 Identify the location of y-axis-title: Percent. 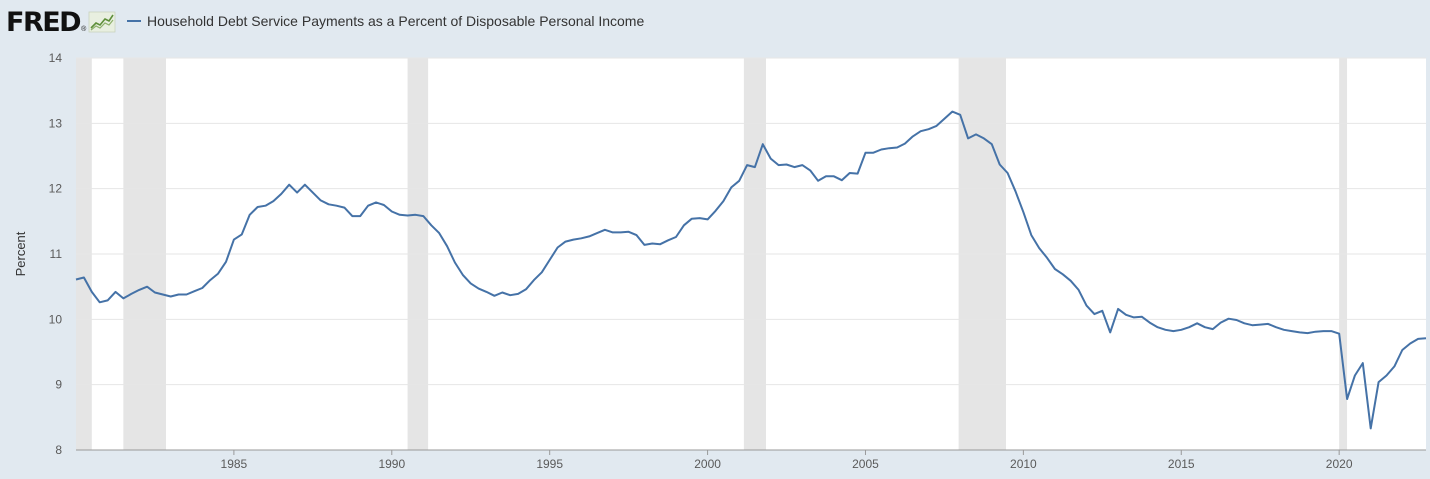
(20, 253).